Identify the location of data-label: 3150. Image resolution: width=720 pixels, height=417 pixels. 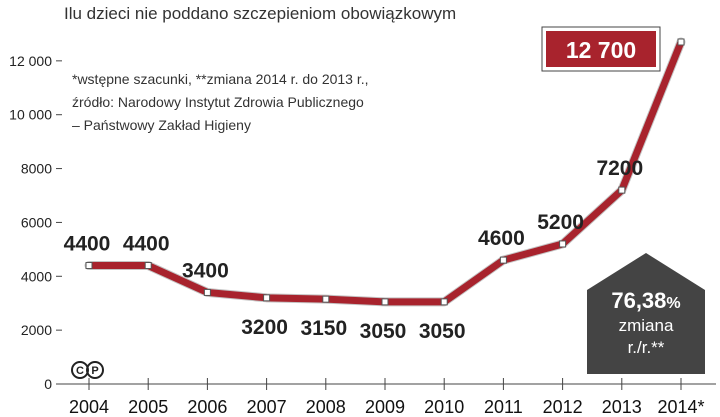
(323, 328).